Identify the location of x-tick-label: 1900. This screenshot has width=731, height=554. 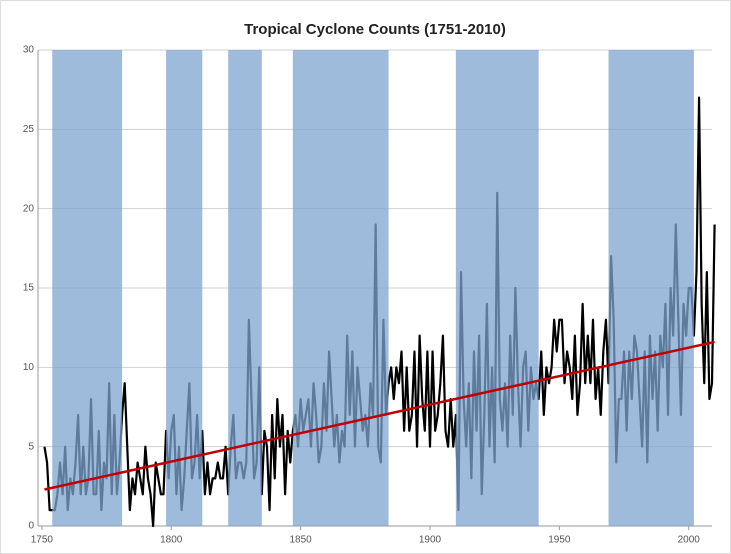
(430, 540).